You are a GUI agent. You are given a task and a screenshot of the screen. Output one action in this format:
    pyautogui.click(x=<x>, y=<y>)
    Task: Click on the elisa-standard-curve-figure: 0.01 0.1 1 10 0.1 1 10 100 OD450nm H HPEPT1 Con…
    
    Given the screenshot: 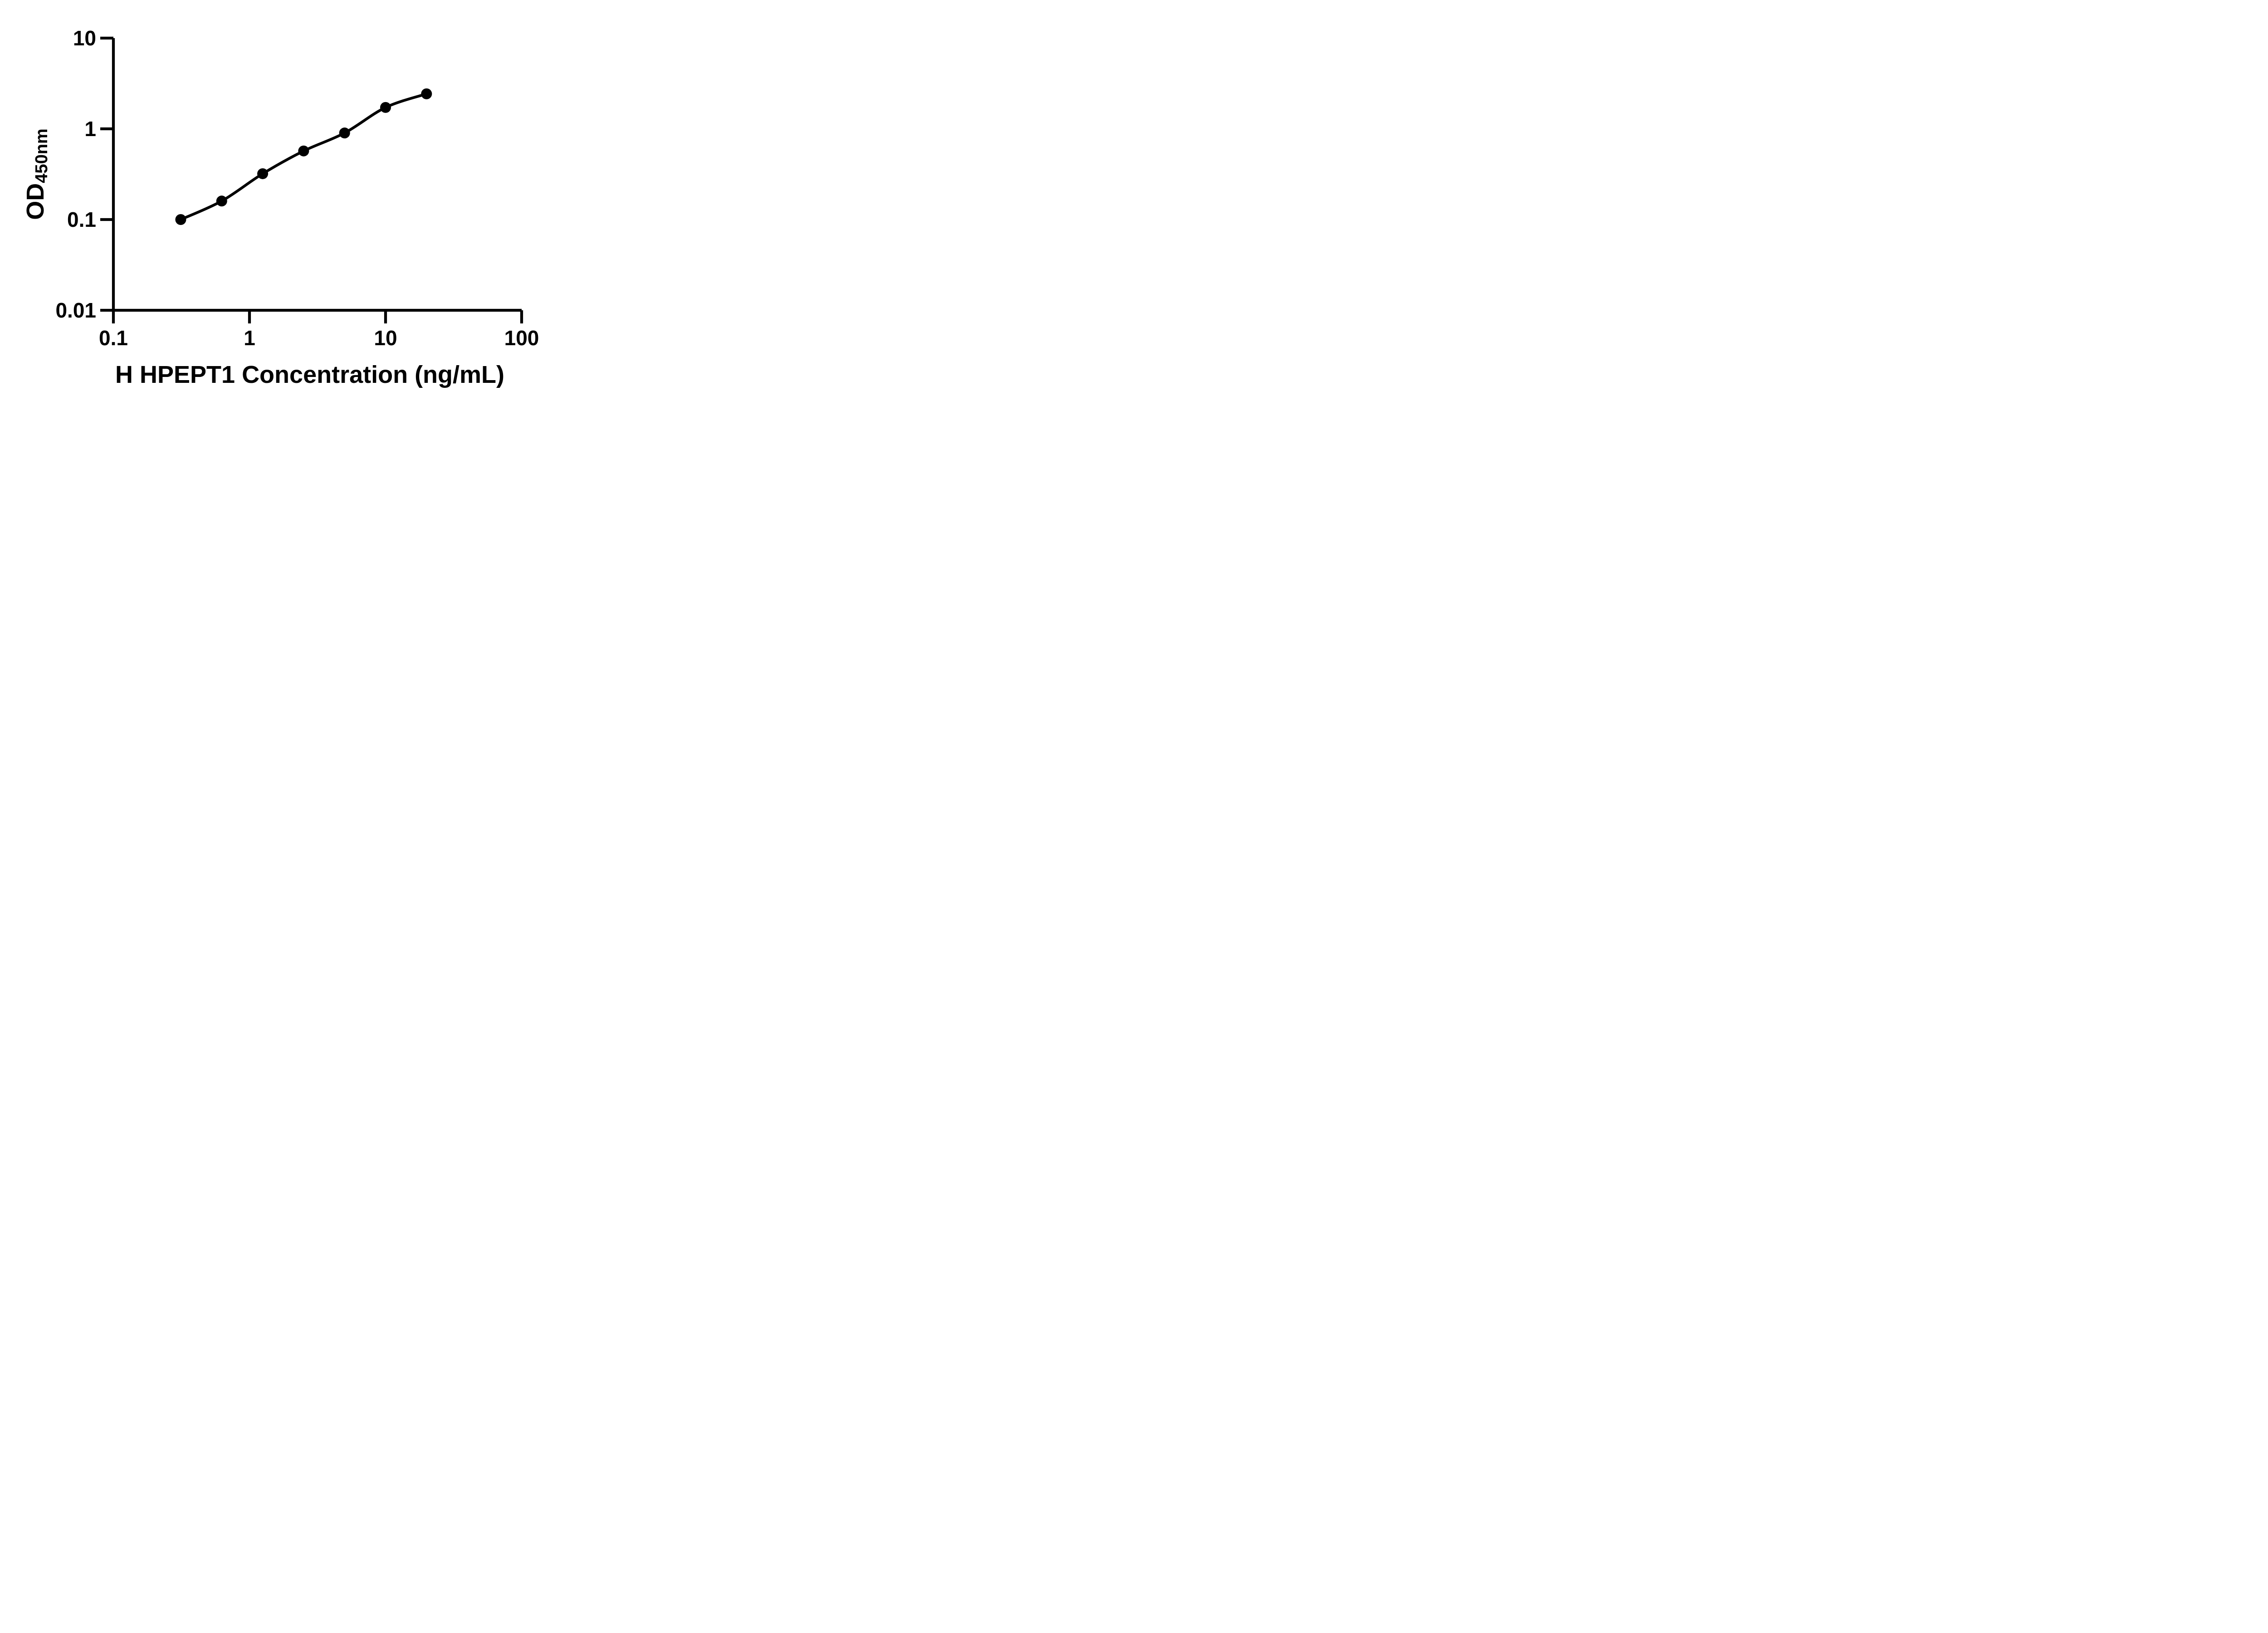 What is the action you would take?
    pyautogui.click(x=291, y=204)
    